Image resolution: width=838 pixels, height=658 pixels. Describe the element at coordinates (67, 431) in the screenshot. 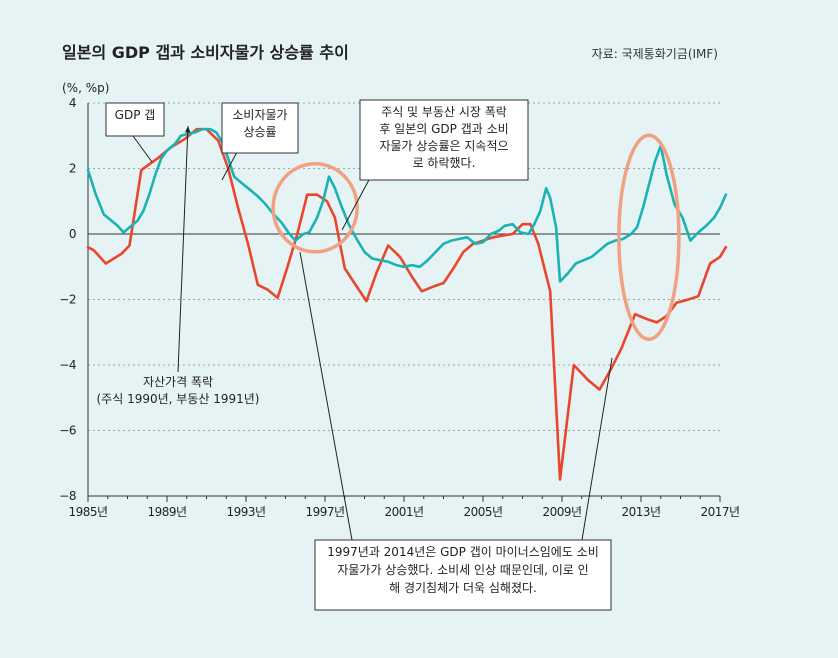

I see `y-tick-label: −6` at that location.